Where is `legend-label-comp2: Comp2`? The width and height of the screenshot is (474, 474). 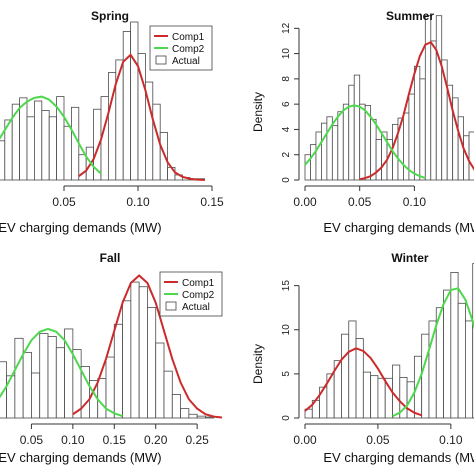
legend-label-comp2: Comp2 is located at coordinates (198, 295).